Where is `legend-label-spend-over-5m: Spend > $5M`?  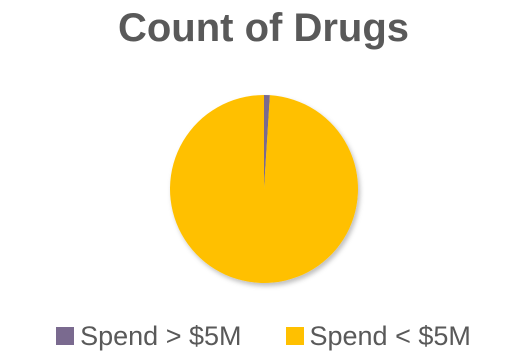 legend-label-spend-over-5m: Spend > $5M is located at coordinates (161, 335).